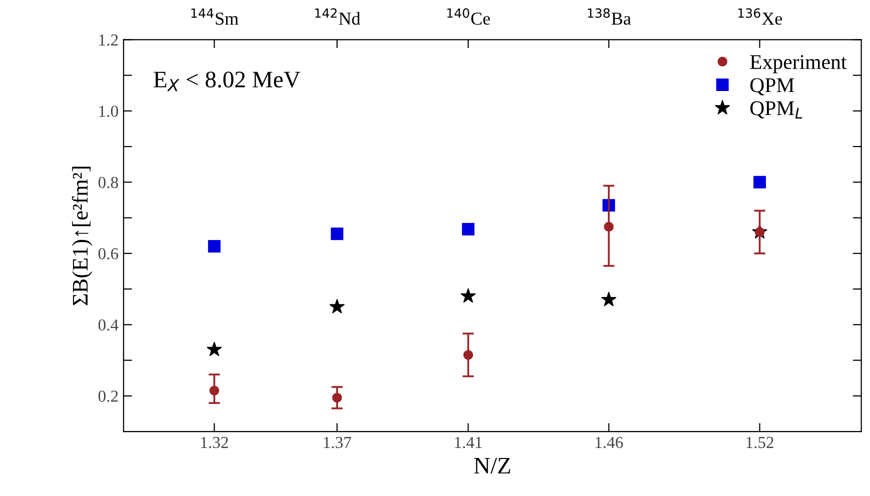 The width and height of the screenshot is (870, 496). I want to click on y-tick-label: 0.4, so click(108, 325).